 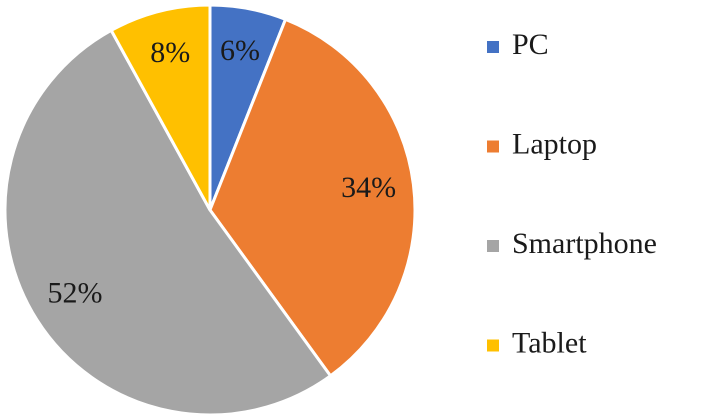 I want to click on legend-label: Tablet, so click(x=549, y=342).